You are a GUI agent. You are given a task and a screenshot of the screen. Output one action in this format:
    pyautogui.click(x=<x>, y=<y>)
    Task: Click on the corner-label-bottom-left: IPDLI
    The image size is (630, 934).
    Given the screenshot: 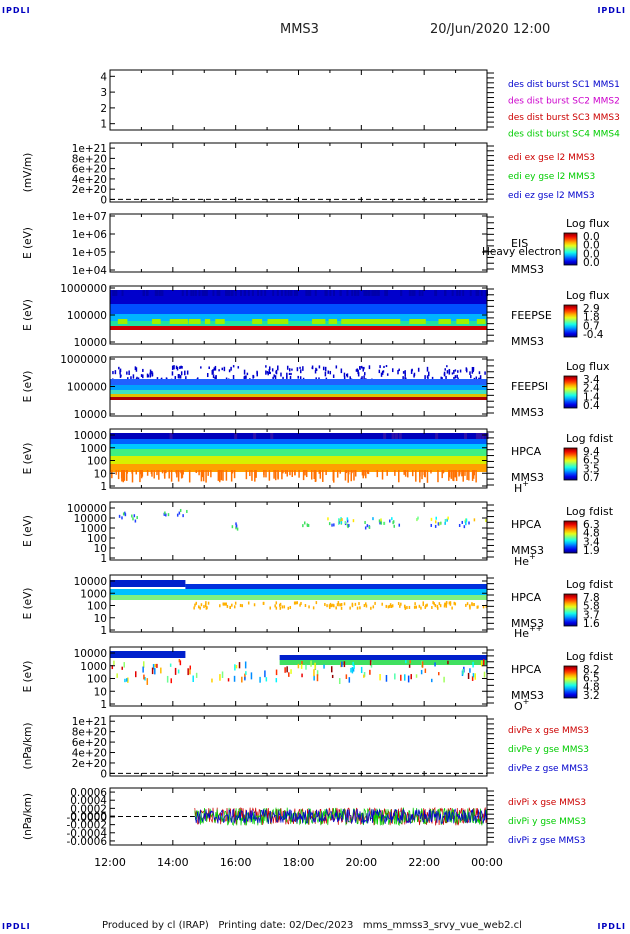 What is the action you would take?
    pyautogui.click(x=16, y=926)
    